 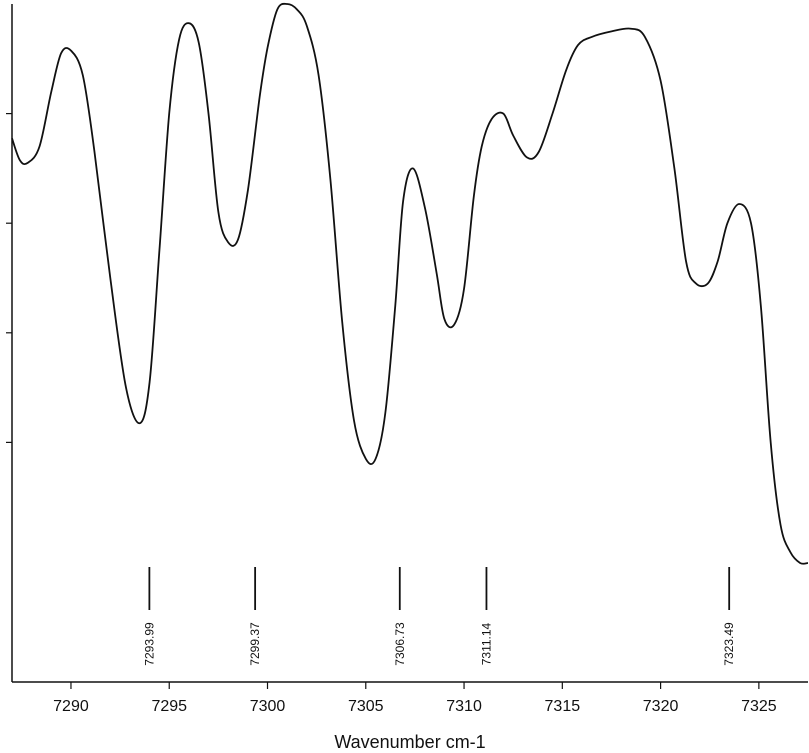 I want to click on peak-label-1: 7299.37, so click(x=255, y=644).